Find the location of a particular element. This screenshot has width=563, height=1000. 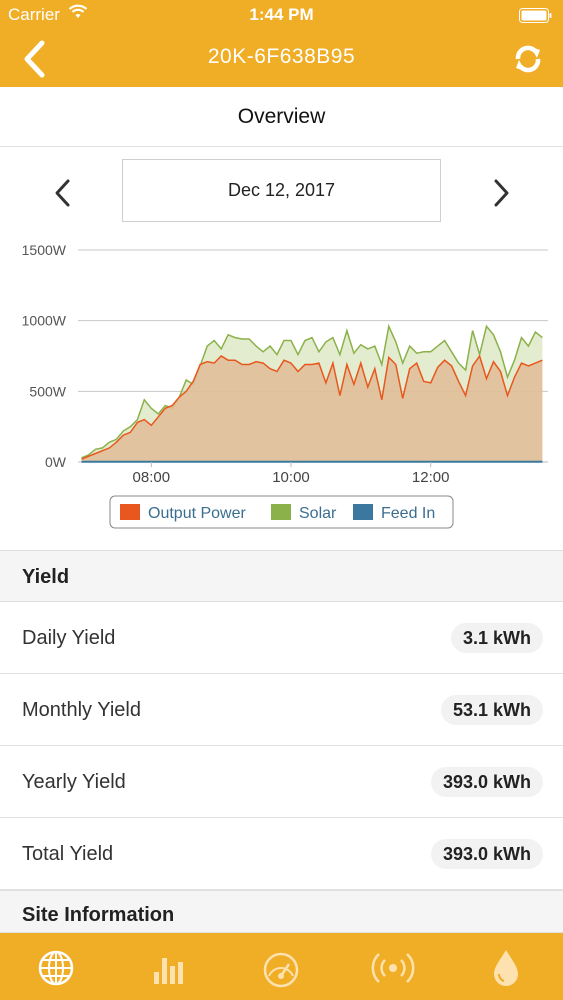

series-line-solar is located at coordinates (312, 391).